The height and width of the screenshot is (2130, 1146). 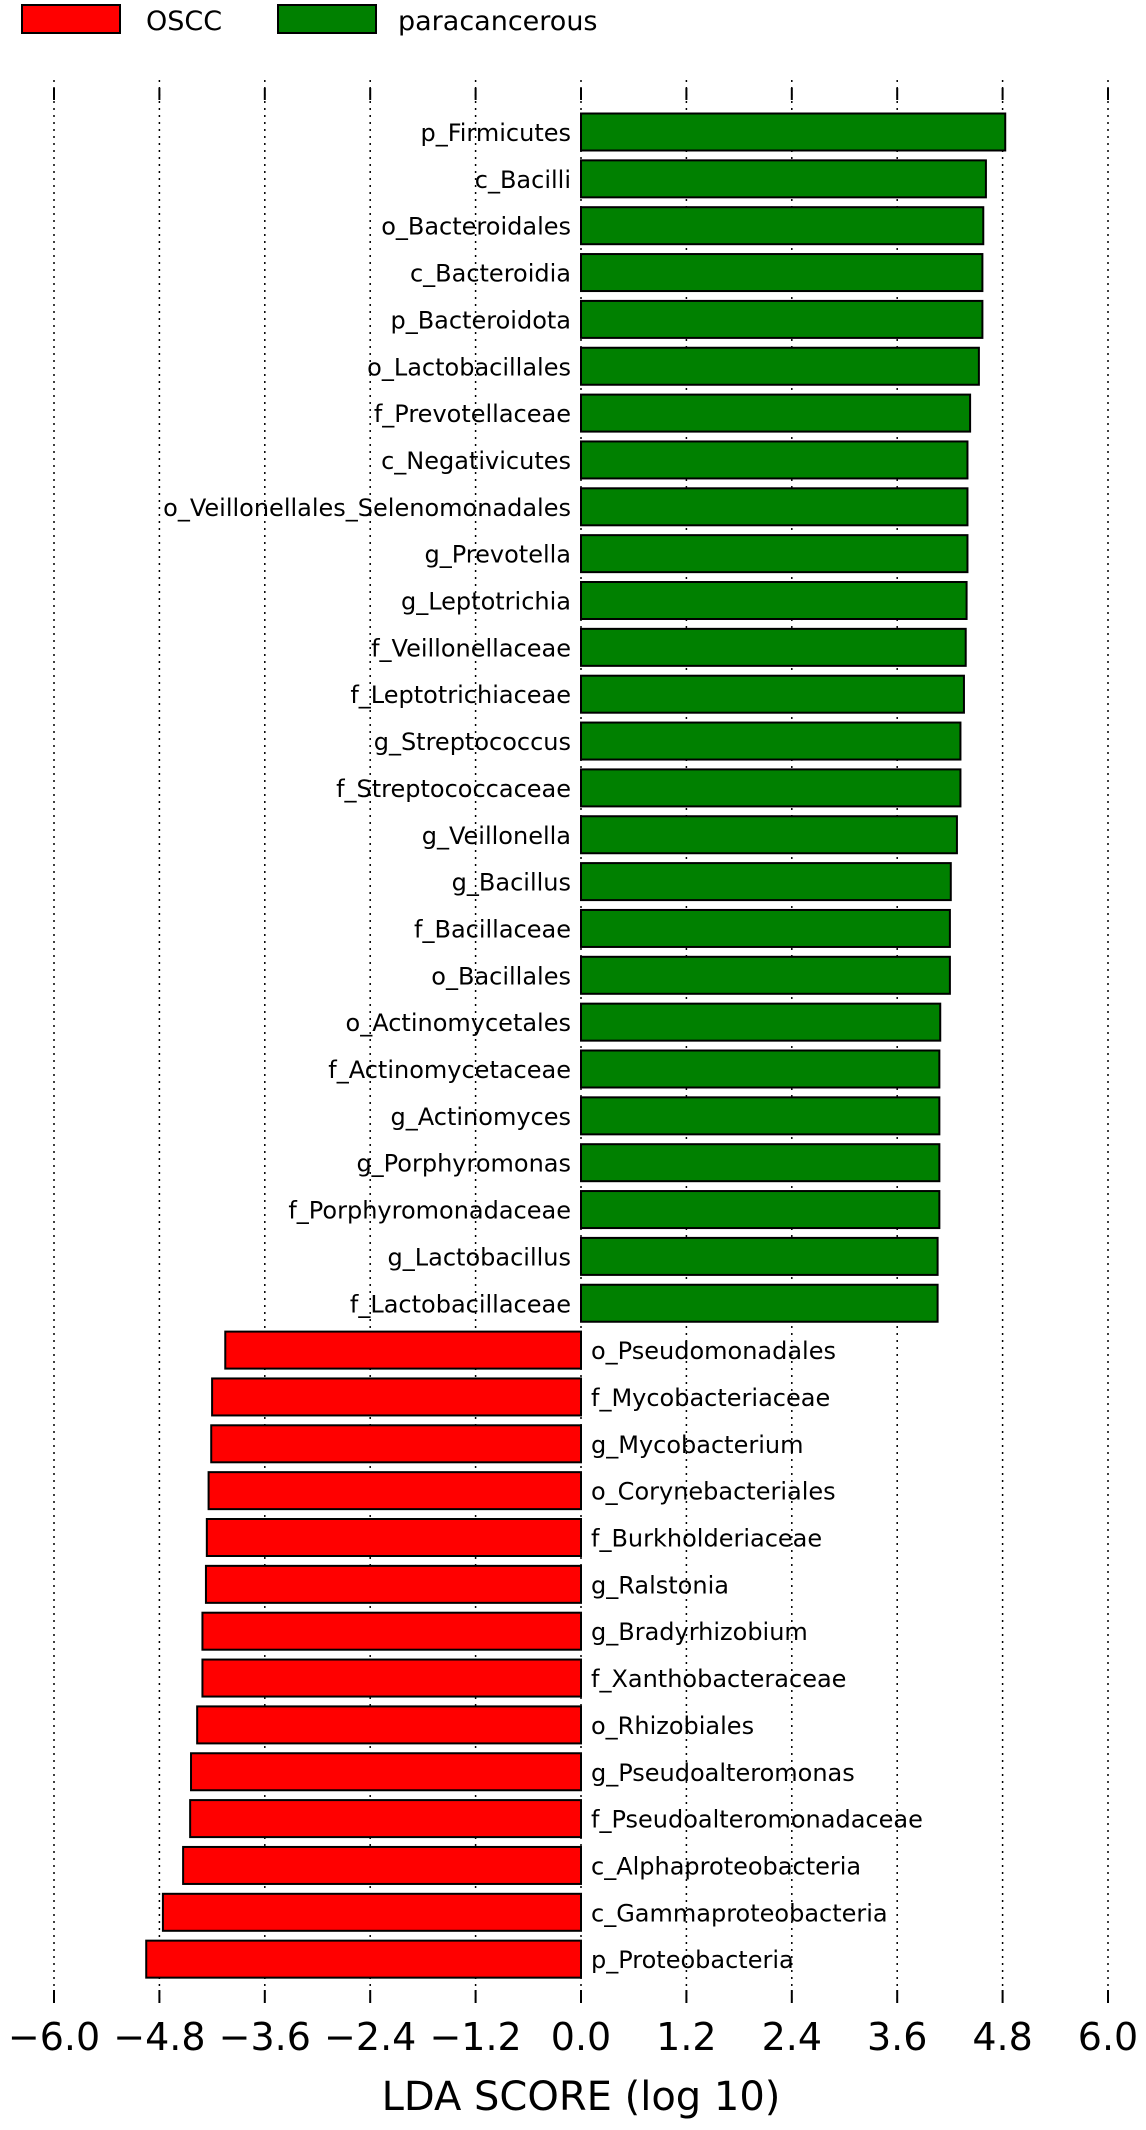 What do you see at coordinates (429, 1211) in the screenshot?
I see `bar-label-f_Porphyromonadaceae: f_Porphyromonadaceae` at bounding box center [429, 1211].